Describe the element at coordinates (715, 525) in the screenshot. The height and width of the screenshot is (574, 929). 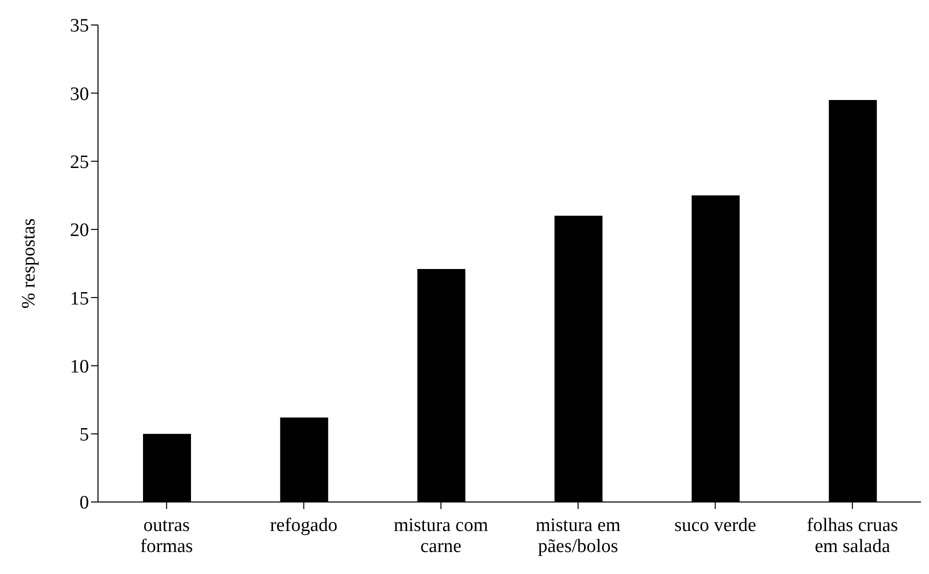
I see `x-tick-label: suco verde` at that location.